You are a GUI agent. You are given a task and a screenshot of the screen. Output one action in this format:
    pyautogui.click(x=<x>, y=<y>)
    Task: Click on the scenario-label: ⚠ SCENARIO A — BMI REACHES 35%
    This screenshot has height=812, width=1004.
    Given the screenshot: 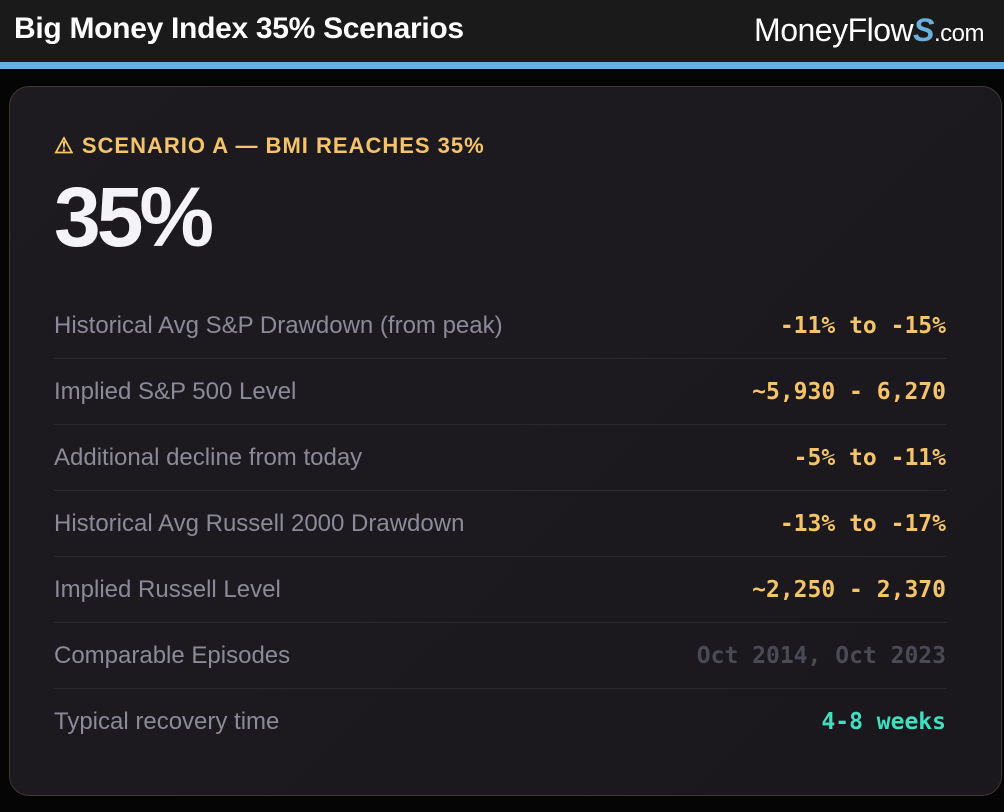 What is the action you would take?
    pyautogui.click(x=269, y=145)
    